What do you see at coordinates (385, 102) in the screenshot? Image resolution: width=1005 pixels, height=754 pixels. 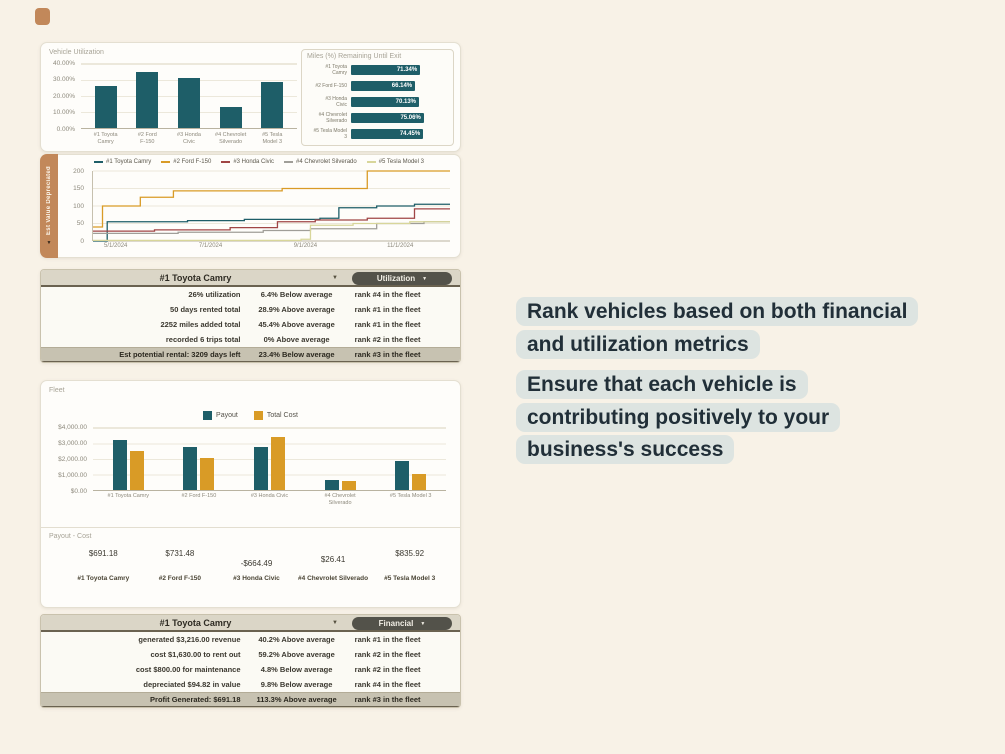 I see `miles-bar: 70.13%` at bounding box center [385, 102].